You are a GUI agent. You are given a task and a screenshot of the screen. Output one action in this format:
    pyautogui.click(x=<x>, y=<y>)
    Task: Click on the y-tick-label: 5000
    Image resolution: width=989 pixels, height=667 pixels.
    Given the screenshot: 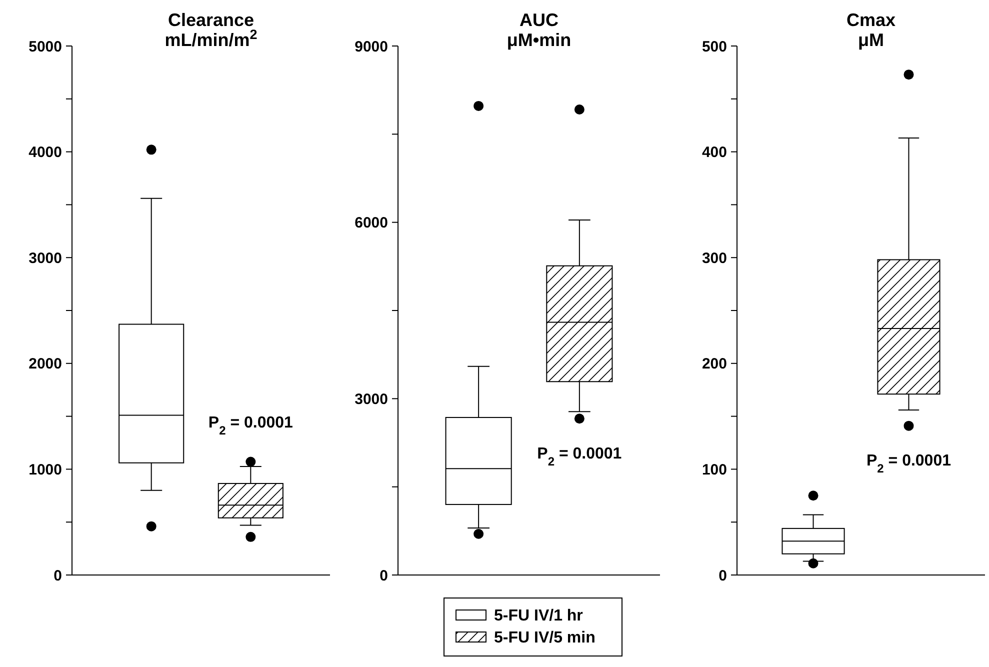 What is the action you would take?
    pyautogui.click(x=45, y=47)
    